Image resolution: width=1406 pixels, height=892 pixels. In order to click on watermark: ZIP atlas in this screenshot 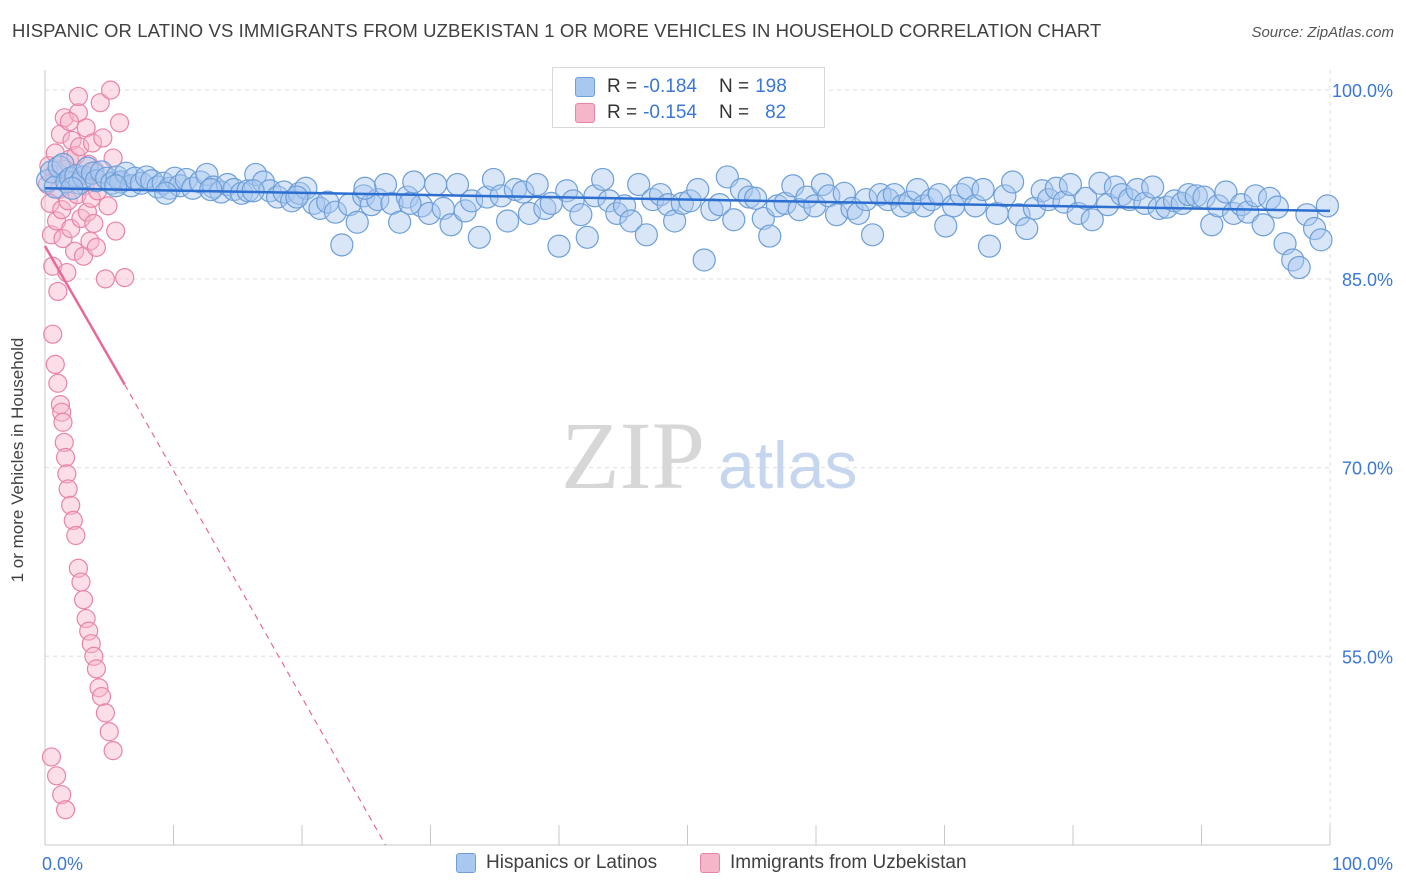, I will do `click(709, 455)`.